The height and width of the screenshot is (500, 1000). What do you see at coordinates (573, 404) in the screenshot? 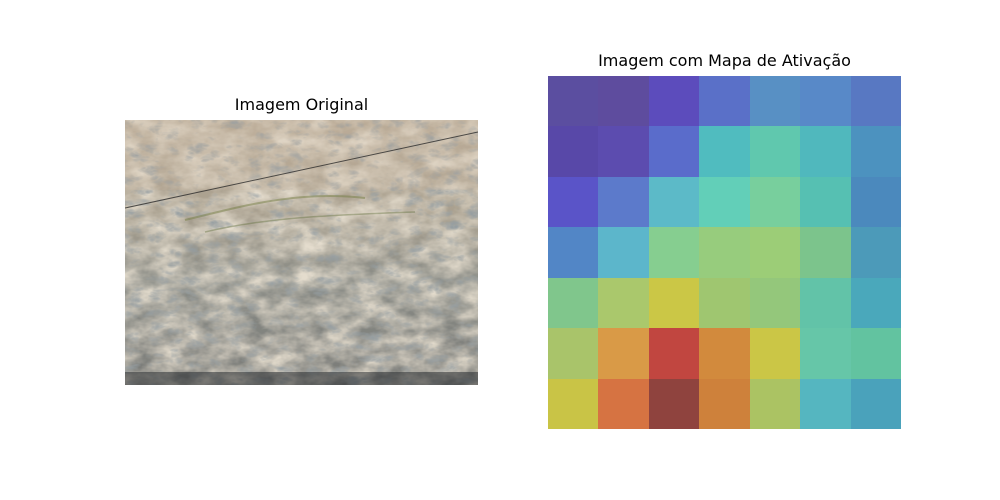
I see `heatmap-cell-r6-c0` at bounding box center [573, 404].